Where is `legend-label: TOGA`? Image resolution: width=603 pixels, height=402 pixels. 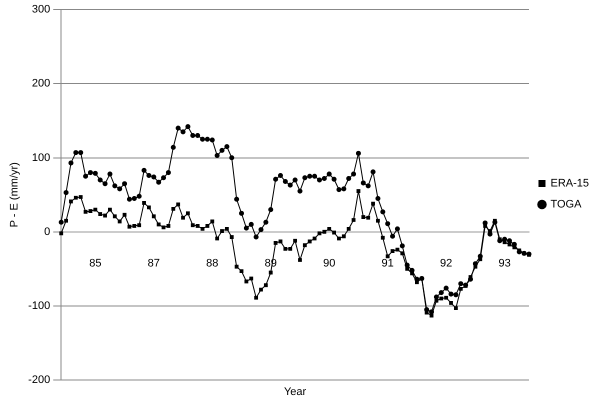 legend-label: TOGA is located at coordinates (566, 204).